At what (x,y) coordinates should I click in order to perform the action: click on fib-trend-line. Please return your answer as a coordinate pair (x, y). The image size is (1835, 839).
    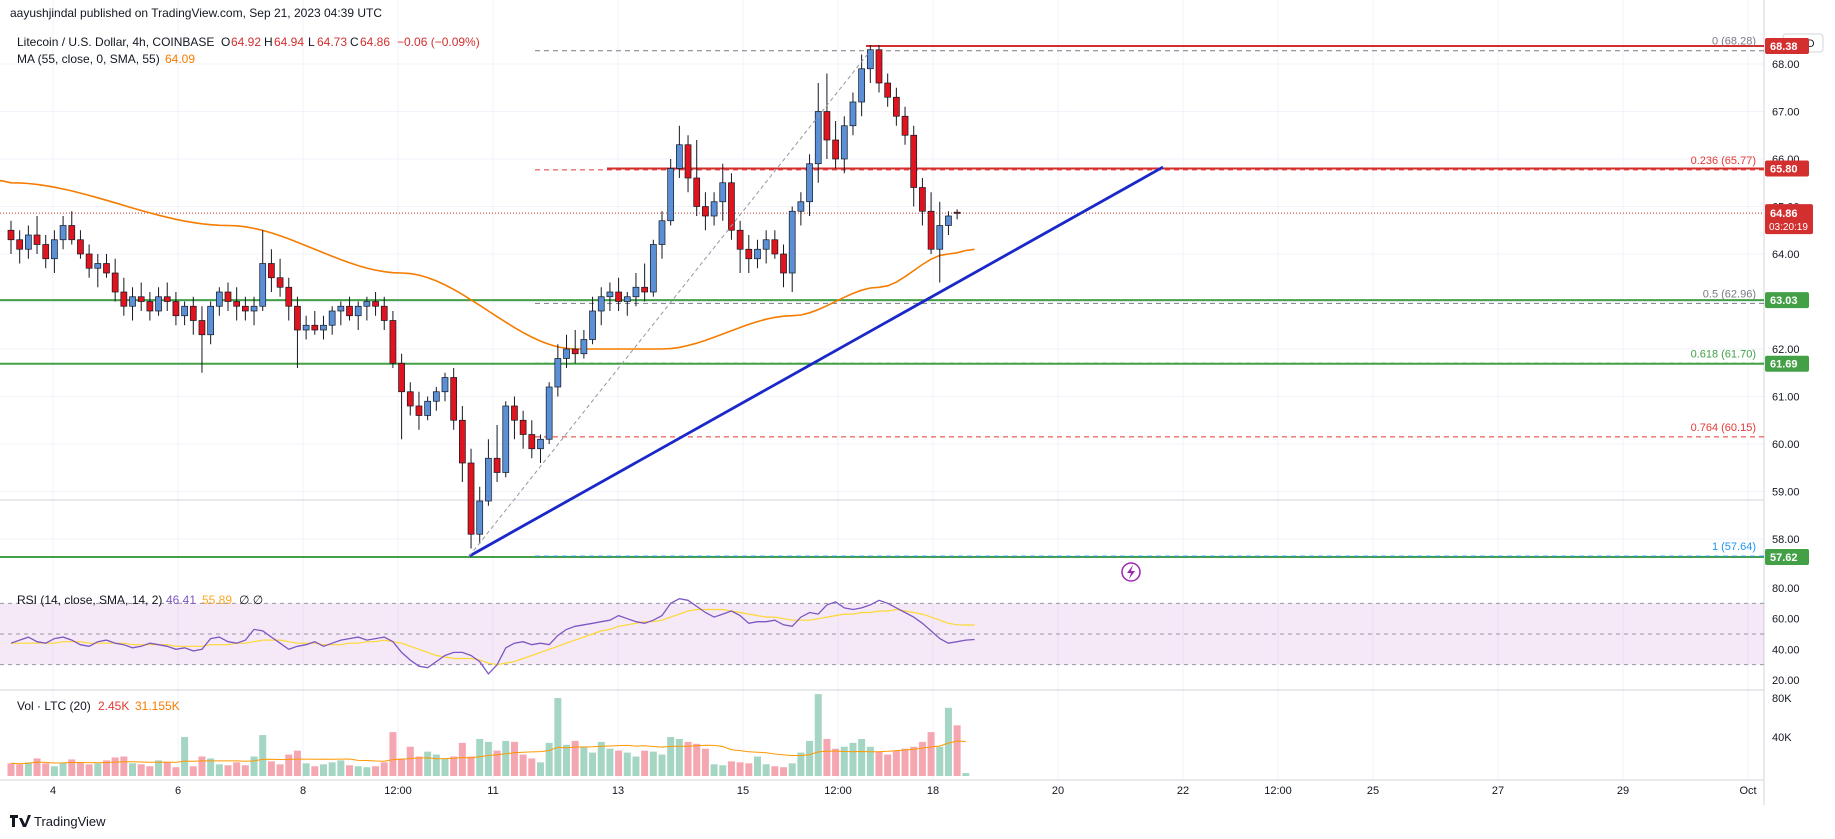
    Looking at the image, I should click on (669, 303).